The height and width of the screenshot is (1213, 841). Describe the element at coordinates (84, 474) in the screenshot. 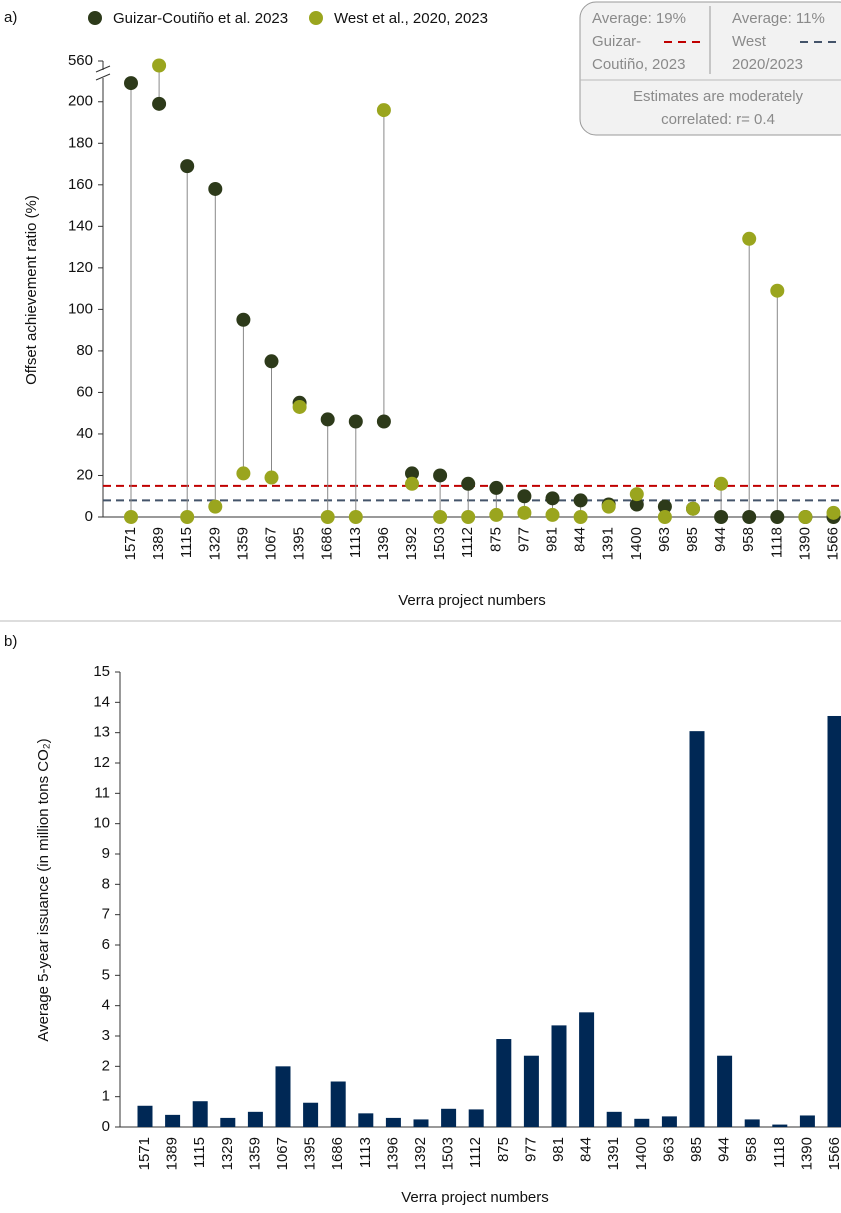

I see `y-tick-label: 20` at that location.